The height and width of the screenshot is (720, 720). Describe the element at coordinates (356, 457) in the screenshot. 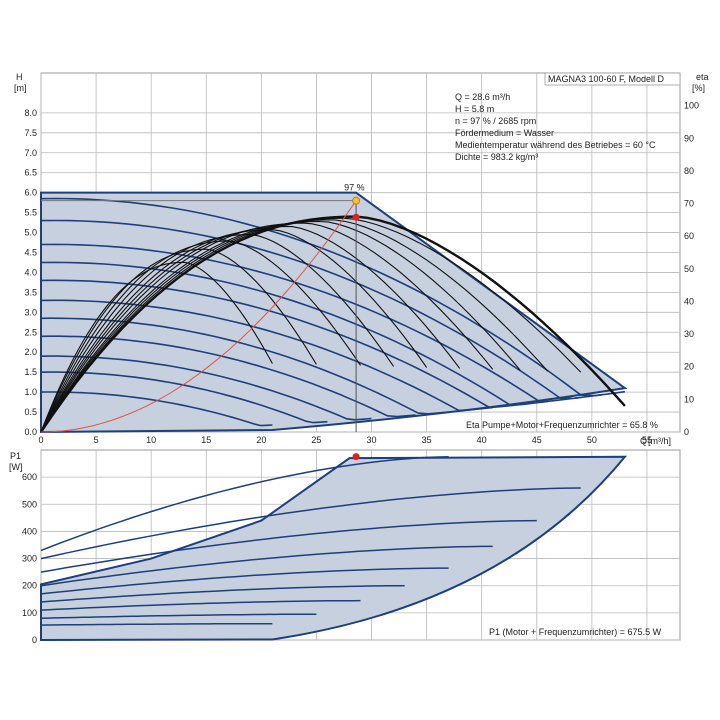

I see `power-point-marker` at that location.